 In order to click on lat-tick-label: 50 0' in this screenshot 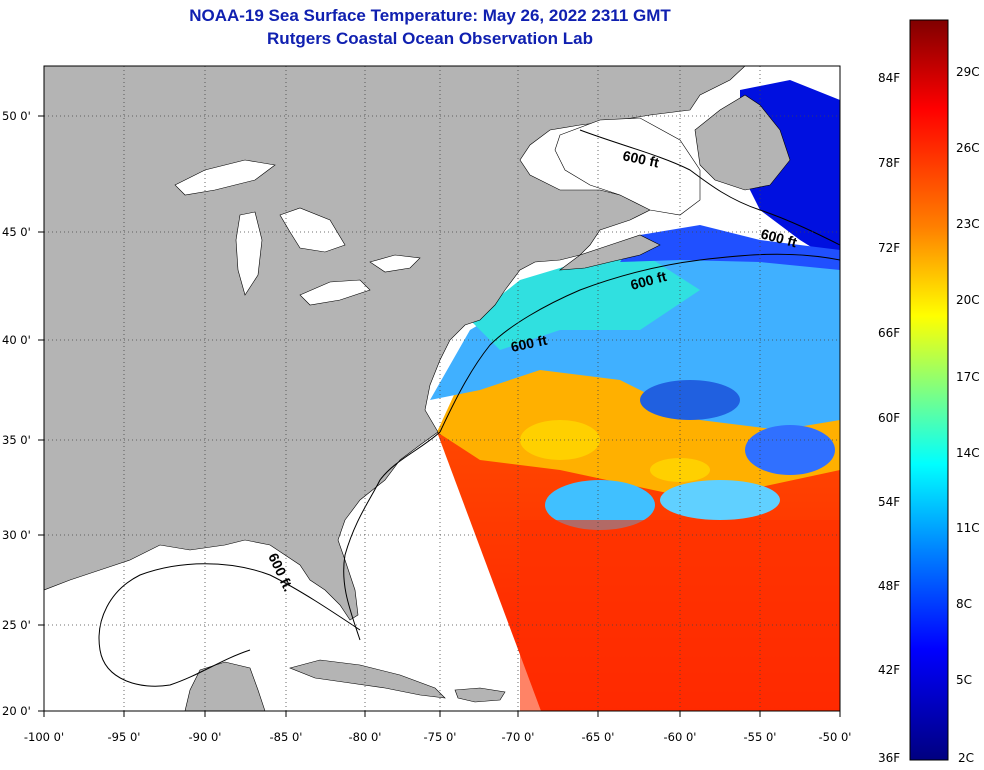, I will do `click(16, 116)`.